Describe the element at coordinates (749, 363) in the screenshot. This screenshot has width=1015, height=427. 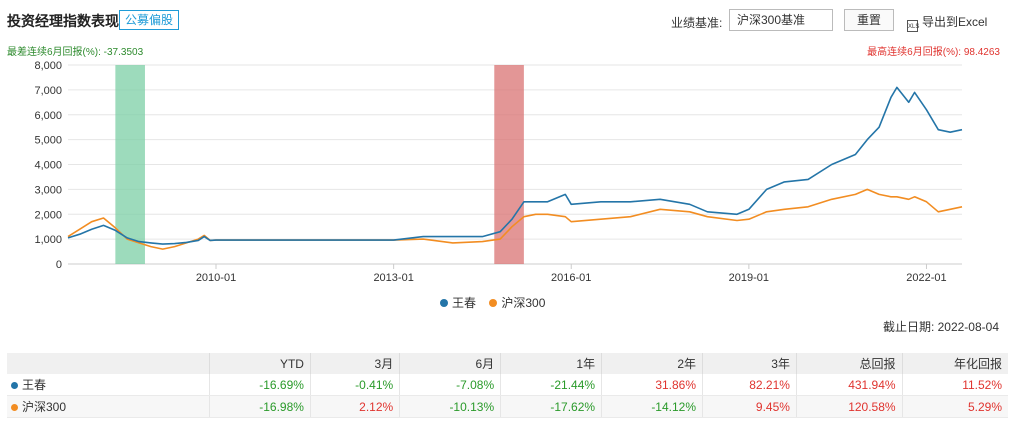
I see `column-header-3y: 3年` at that location.